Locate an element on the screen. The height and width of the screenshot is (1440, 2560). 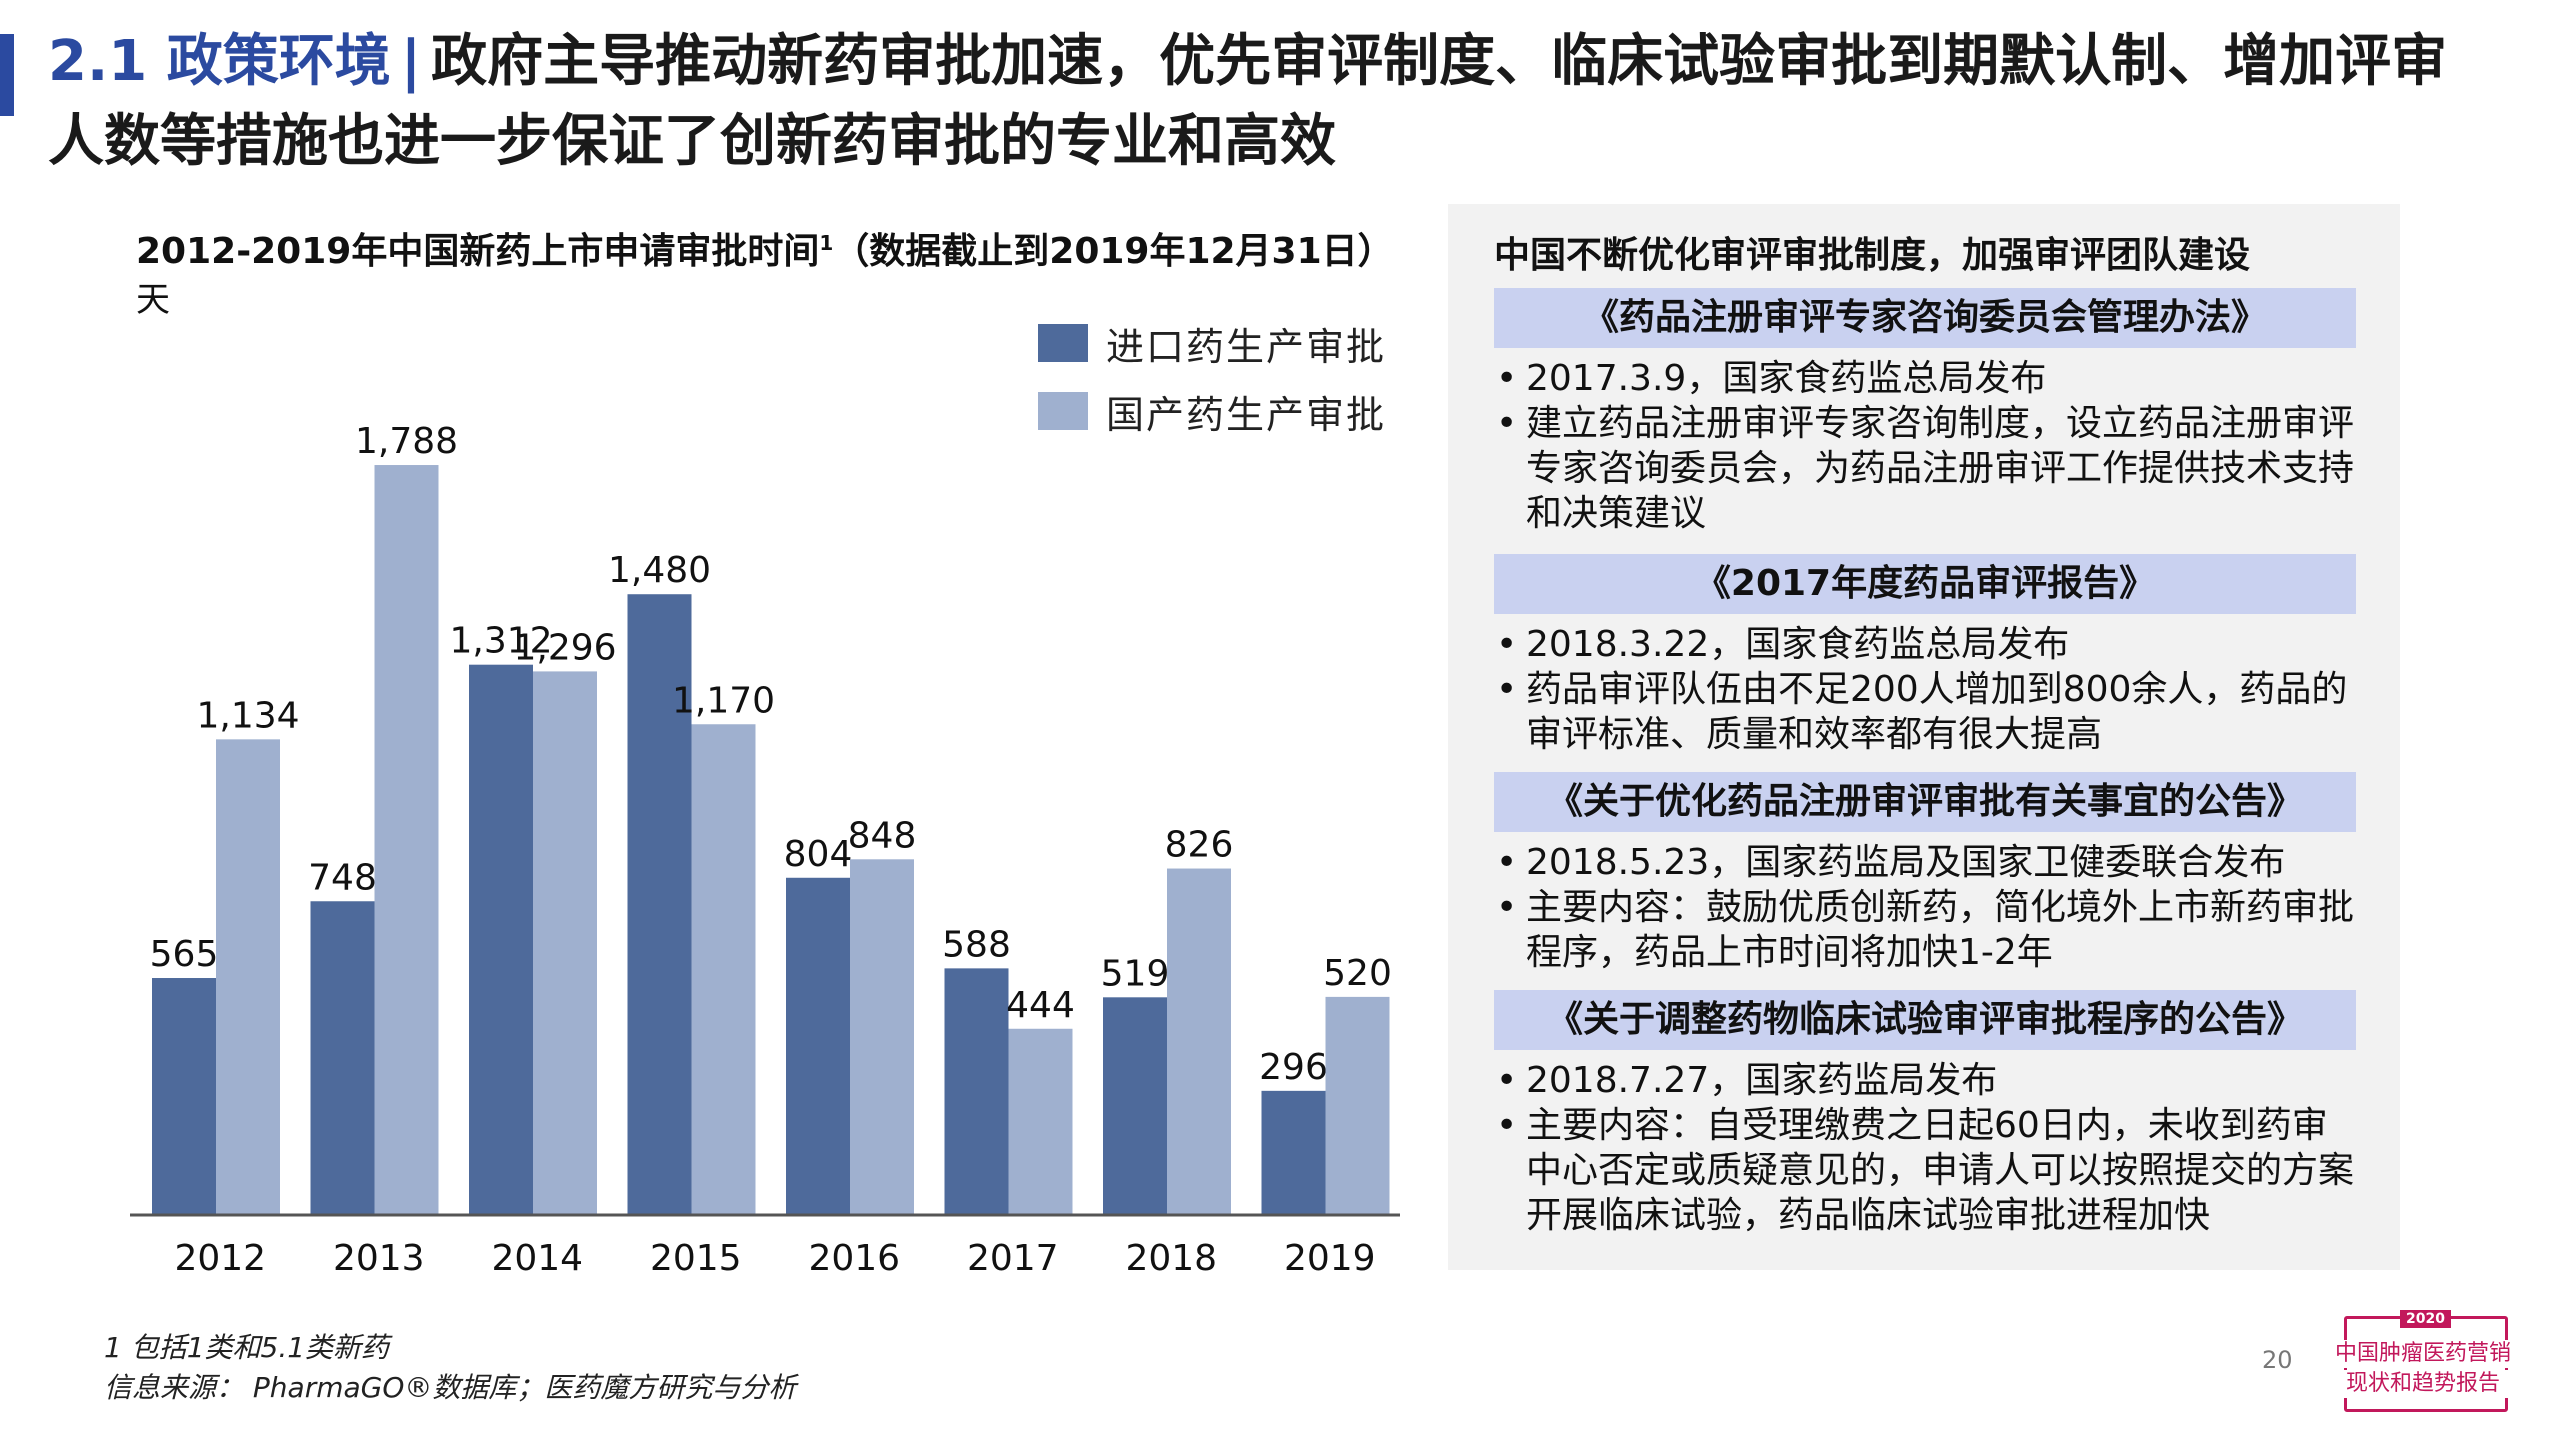
x-tick-2018: 2018 is located at coordinates (1171, 1258).